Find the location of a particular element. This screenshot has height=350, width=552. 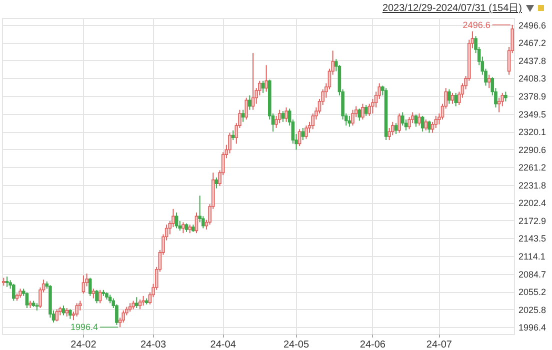

y-tick-label: 2231.8 is located at coordinates (532, 185).